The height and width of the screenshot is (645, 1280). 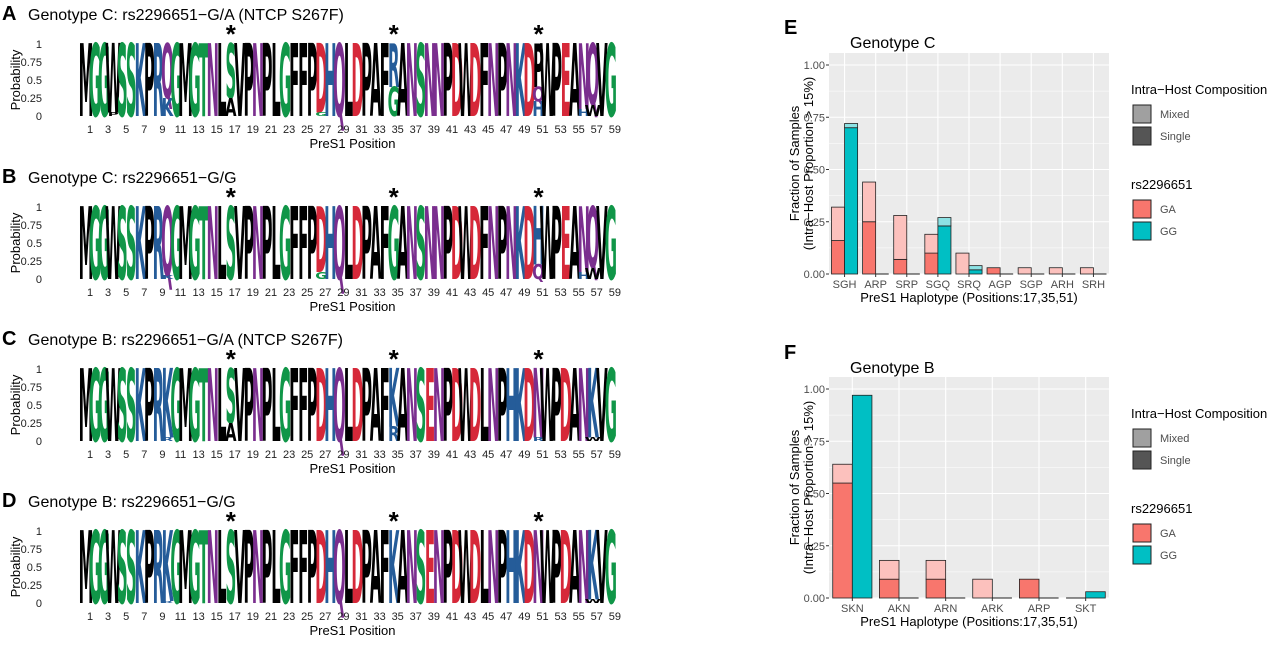 What do you see at coordinates (1161, 184) in the screenshot?
I see `legend-title: rs2296651` at bounding box center [1161, 184].